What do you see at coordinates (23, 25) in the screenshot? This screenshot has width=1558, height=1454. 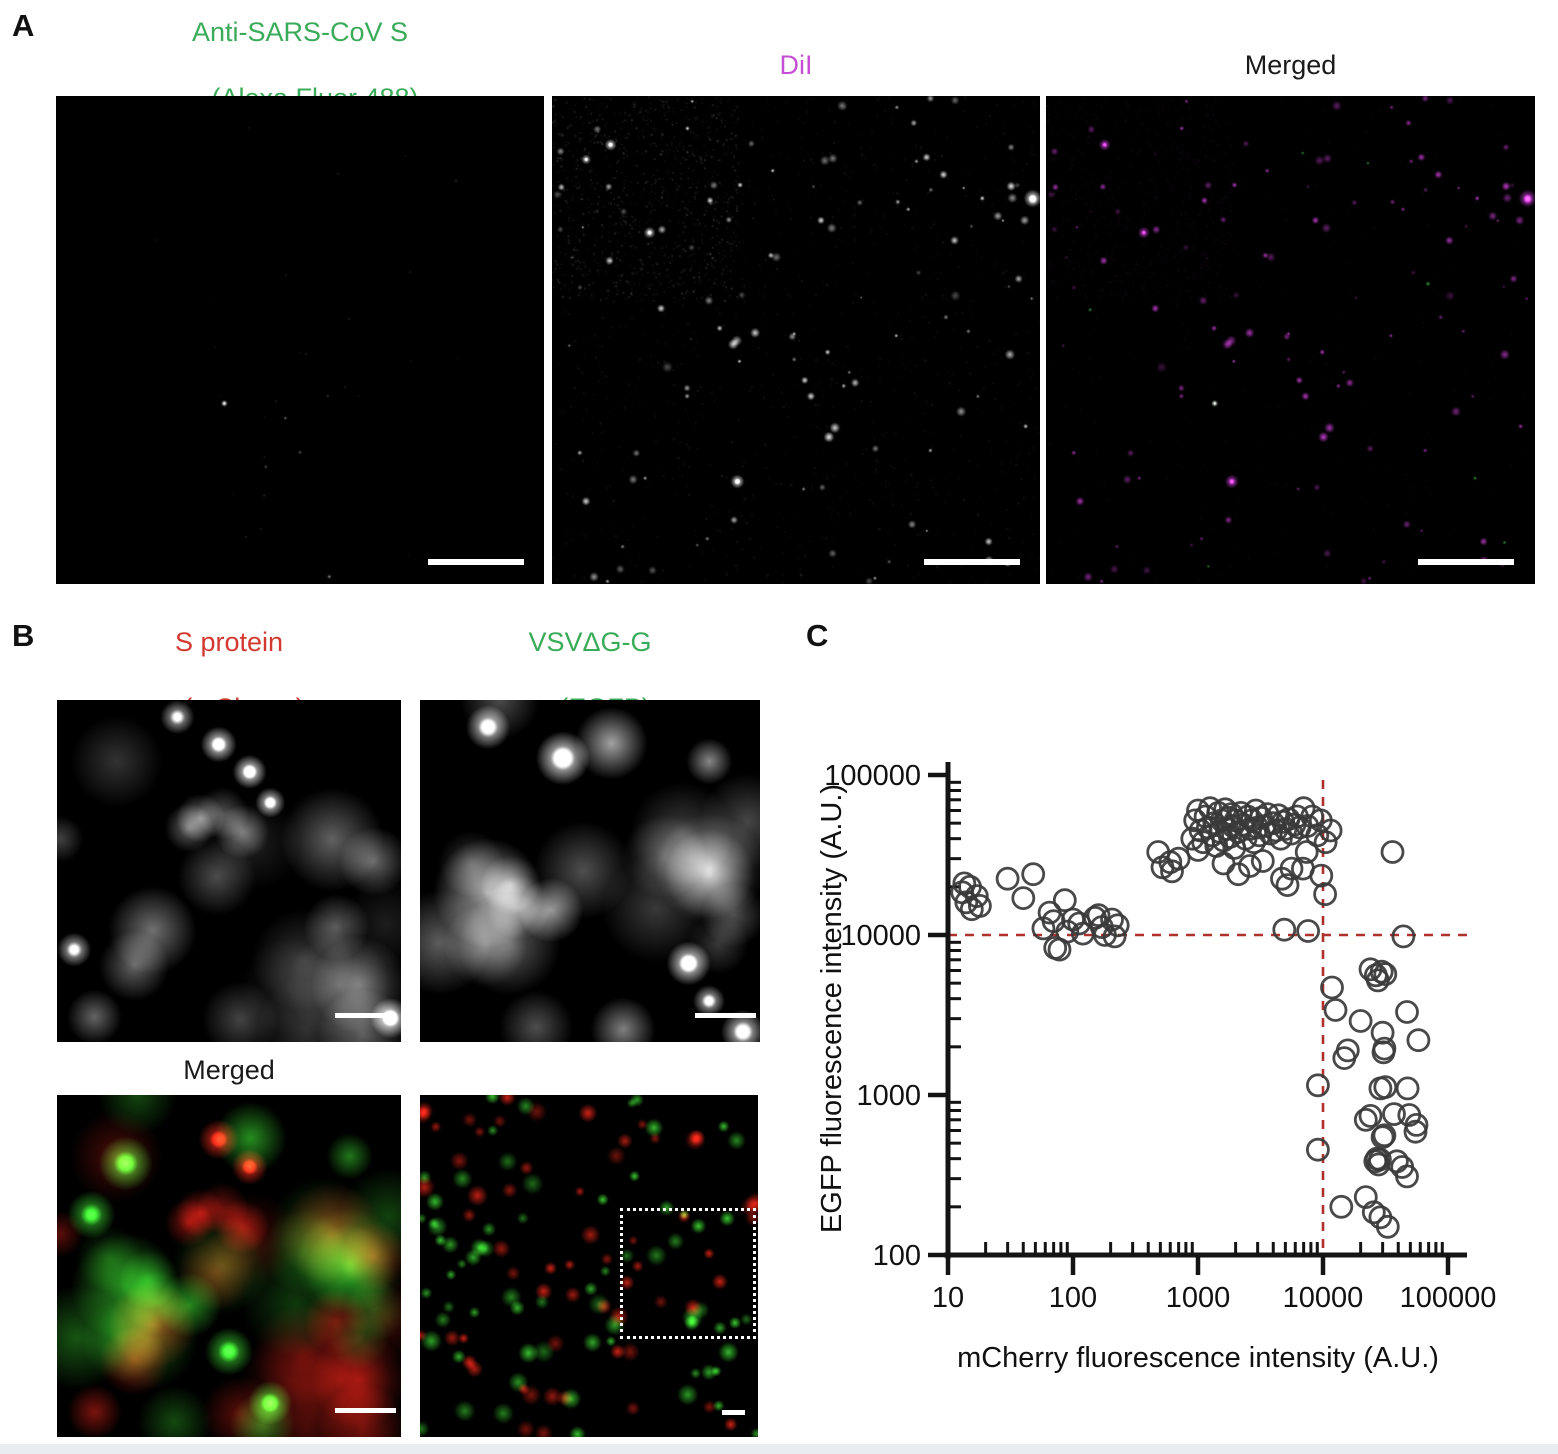 I see `panel-a-letter: A` at bounding box center [23, 25].